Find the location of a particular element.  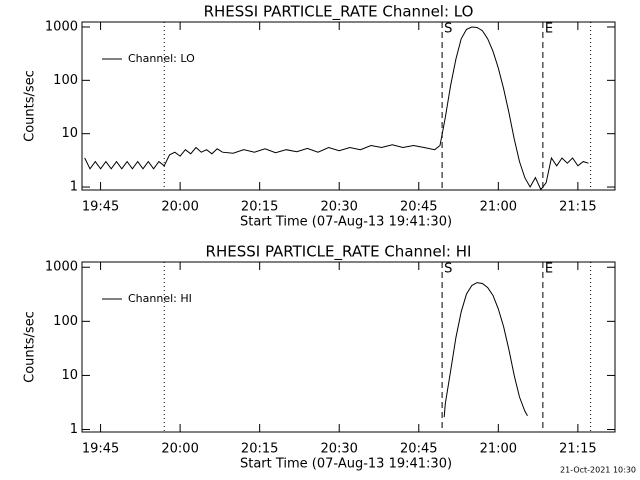

footer: 21-Oct-2021 10:30 is located at coordinates (598, 470).